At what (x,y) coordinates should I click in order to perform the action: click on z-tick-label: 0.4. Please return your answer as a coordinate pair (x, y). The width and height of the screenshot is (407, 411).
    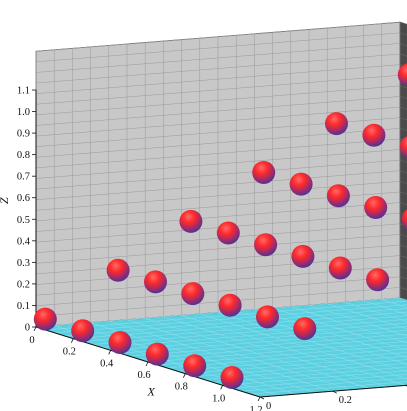
    Looking at the image, I should click on (24, 241).